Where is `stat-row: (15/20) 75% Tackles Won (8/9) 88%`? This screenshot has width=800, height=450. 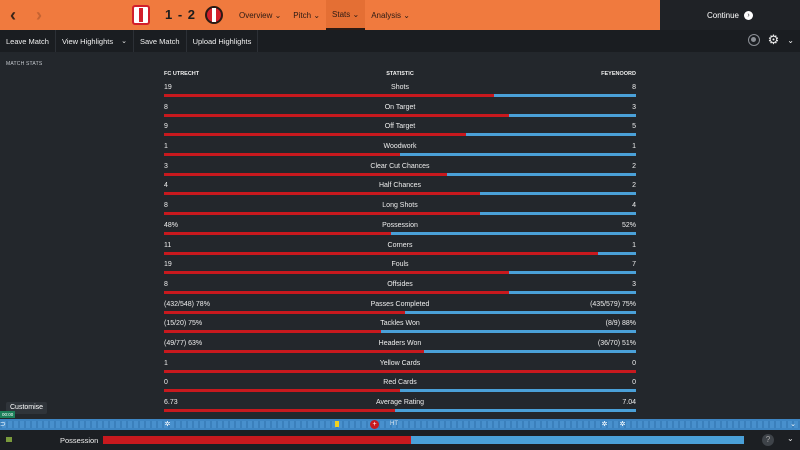
stat-row: (15/20) 75% Tackles Won (8/9) 88% is located at coordinates (400, 326).